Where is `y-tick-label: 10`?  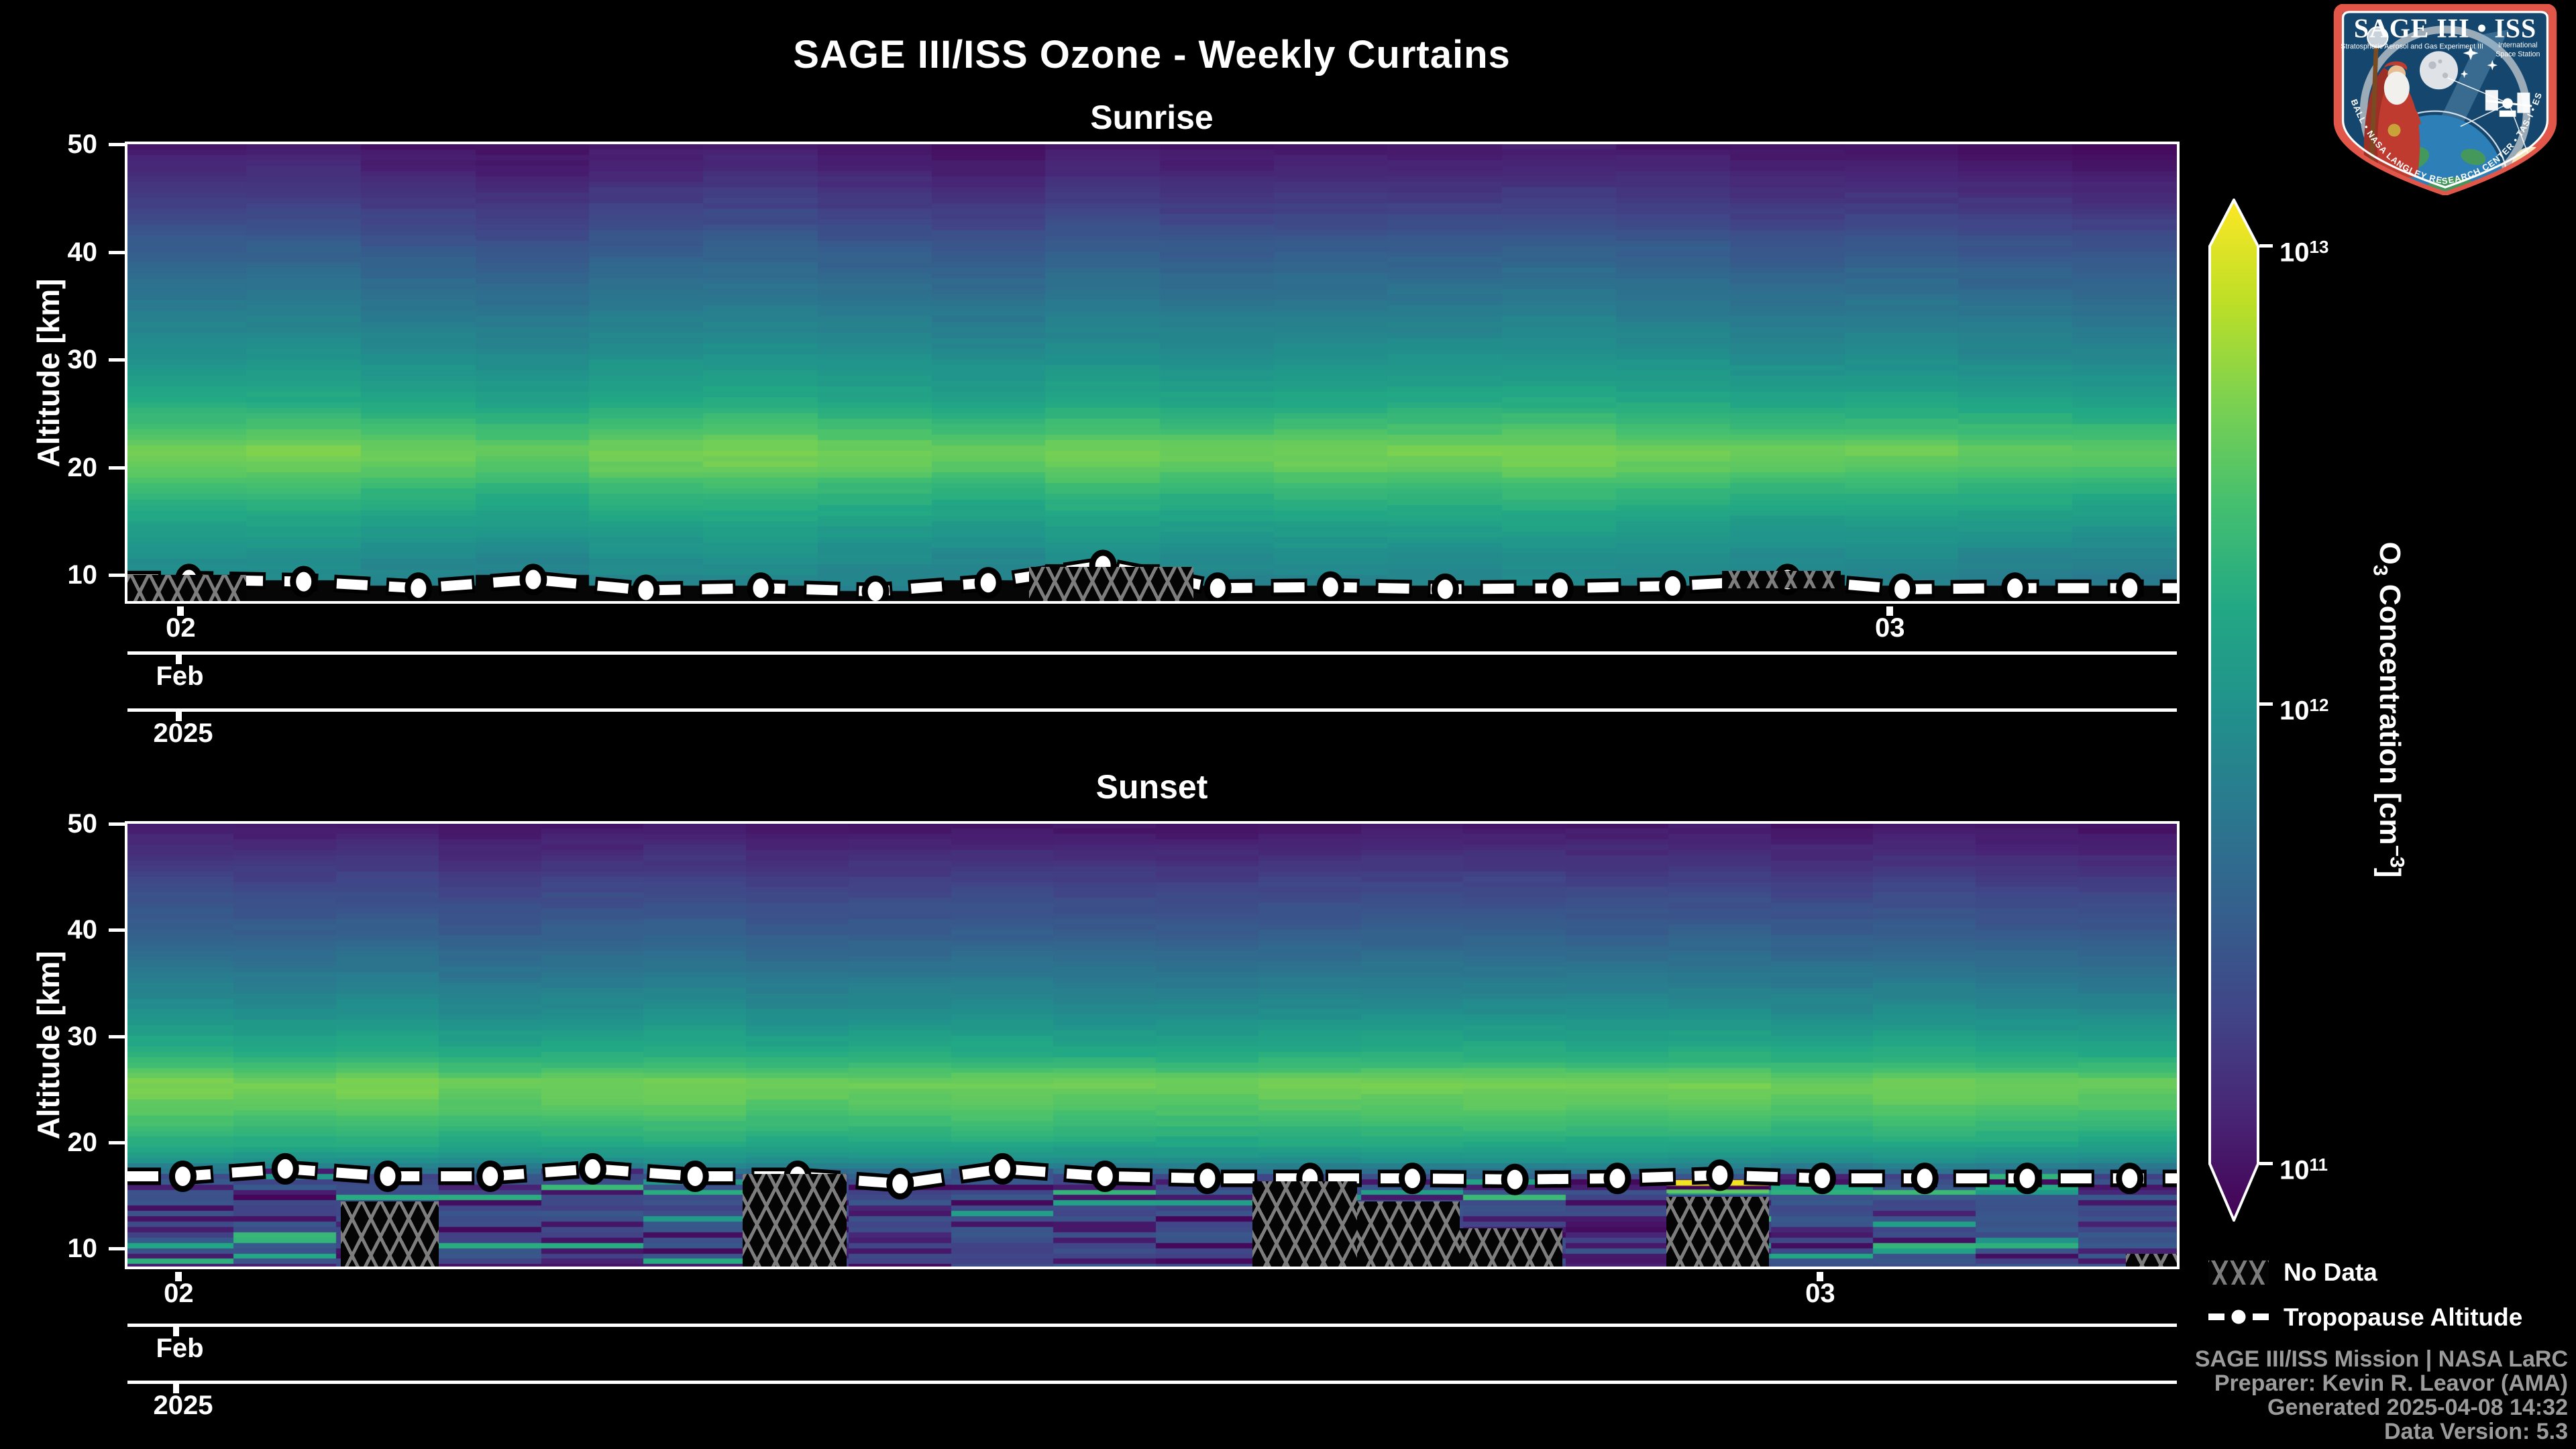 y-tick-label: 10 is located at coordinates (82, 575).